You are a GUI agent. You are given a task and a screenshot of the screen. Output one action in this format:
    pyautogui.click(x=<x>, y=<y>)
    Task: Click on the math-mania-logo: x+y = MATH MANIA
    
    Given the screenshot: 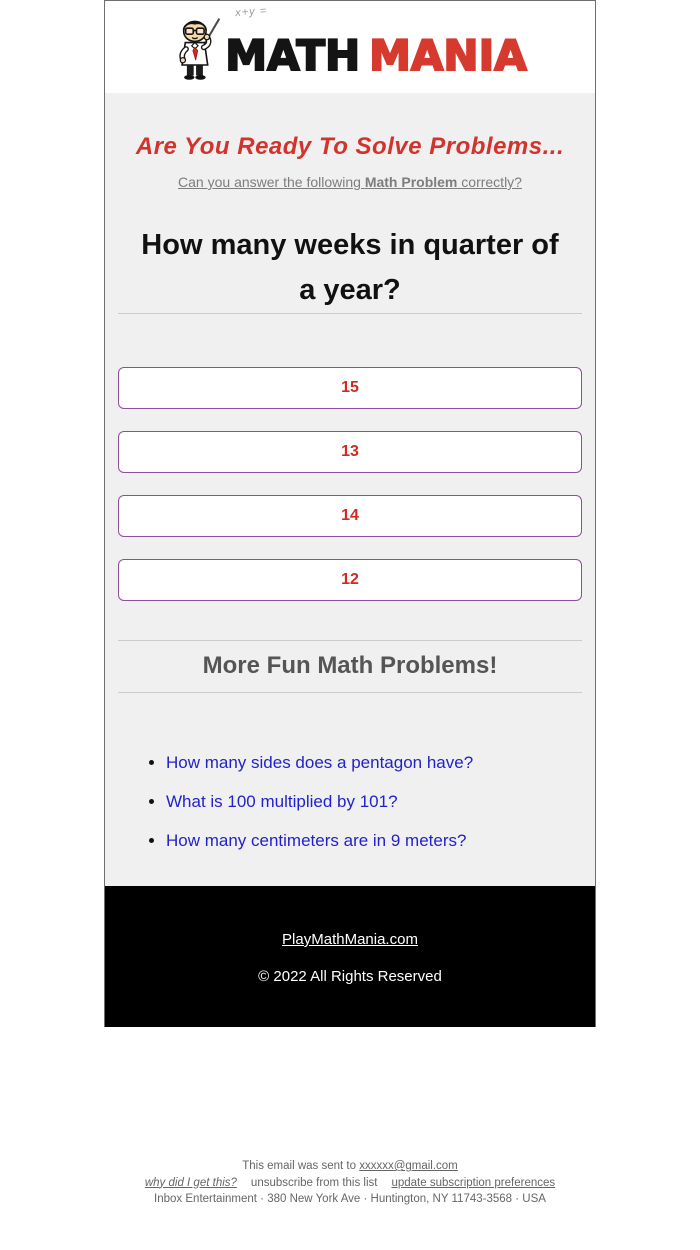 What is the action you would take?
    pyautogui.click(x=350, y=44)
    